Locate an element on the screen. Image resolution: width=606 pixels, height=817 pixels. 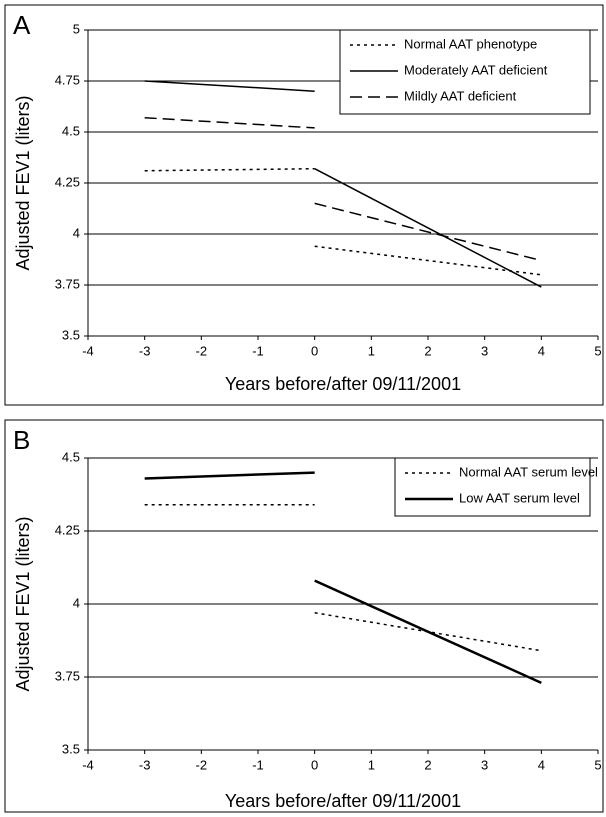
legend-label: Normal AAT serum level is located at coordinates (528, 471).